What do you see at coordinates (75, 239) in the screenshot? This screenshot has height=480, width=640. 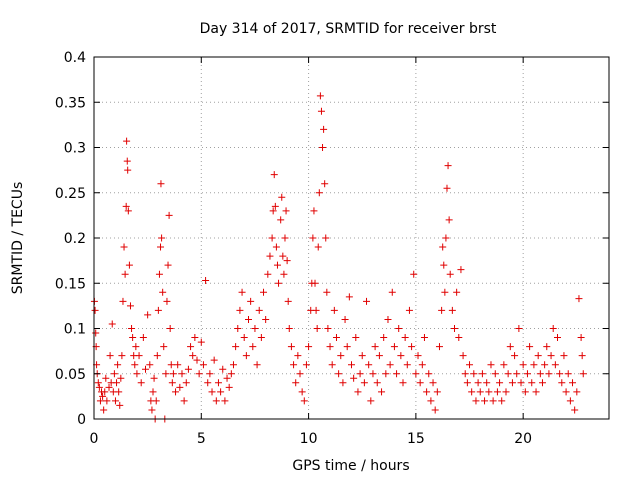 I see `y-tick-label: 0.2` at bounding box center [75, 239].